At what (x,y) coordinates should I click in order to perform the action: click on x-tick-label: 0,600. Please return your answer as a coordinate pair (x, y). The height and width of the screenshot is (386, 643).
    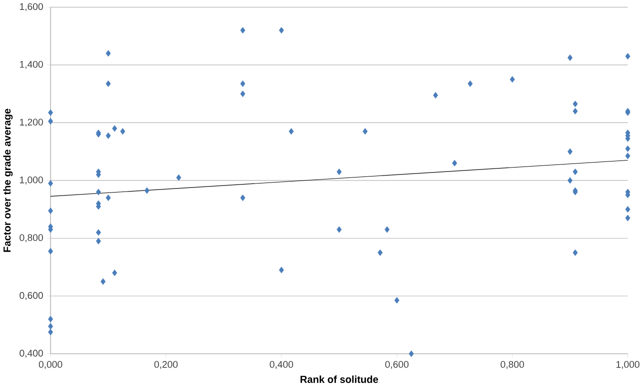
    Looking at the image, I should click on (397, 364).